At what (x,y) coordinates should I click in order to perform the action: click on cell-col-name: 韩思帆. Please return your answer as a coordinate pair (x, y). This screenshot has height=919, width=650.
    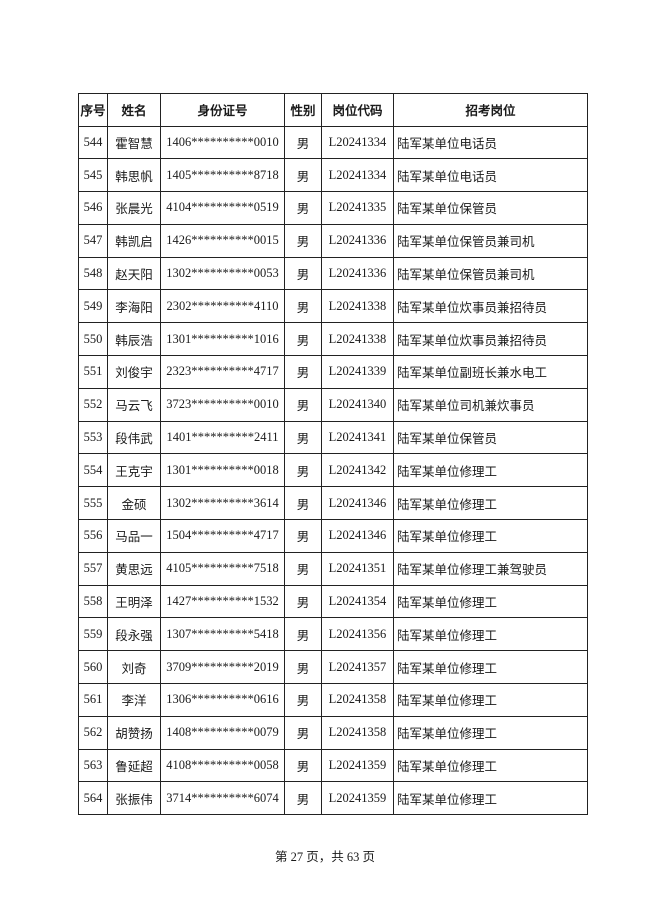
    Looking at the image, I should click on (134, 175).